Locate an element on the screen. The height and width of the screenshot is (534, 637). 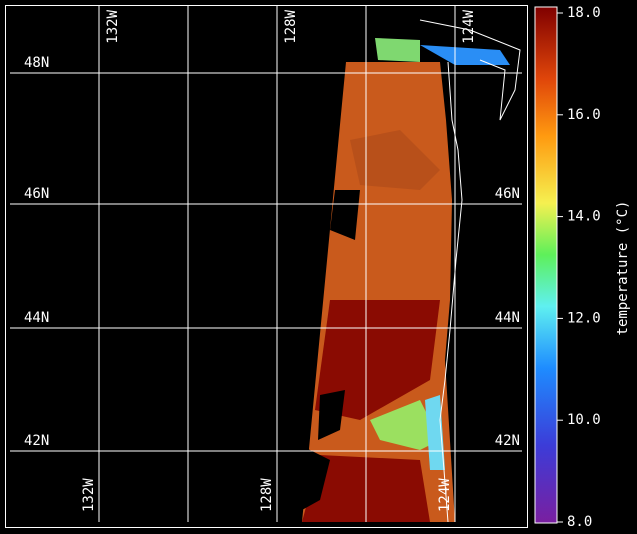
colorbar-tick-label: 16.0 is located at coordinates (584, 115).